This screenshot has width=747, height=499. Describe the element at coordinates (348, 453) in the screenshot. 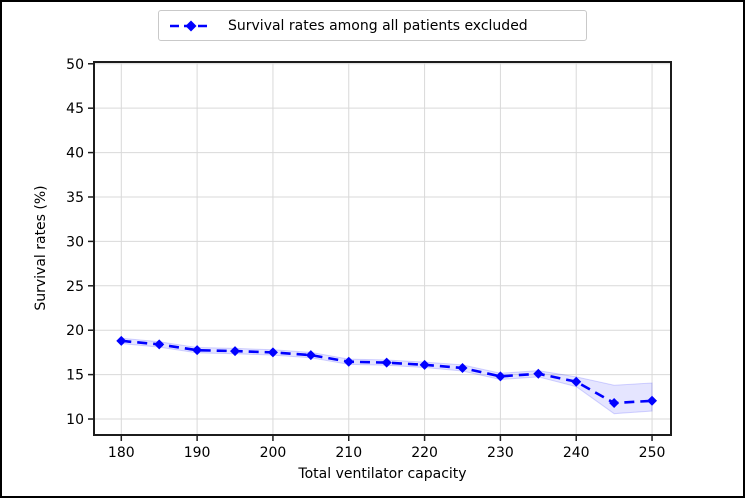

I see `x-tick-label: 210` at that location.